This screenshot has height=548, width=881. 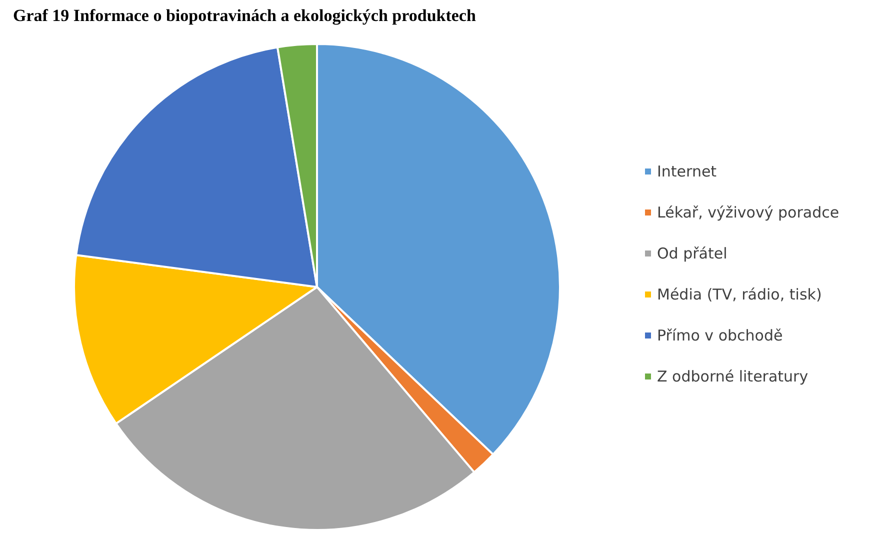 What do you see at coordinates (244, 15) in the screenshot?
I see `chart-title: Graf 19 Informace o biopotravinách a ekologických produktech` at bounding box center [244, 15].